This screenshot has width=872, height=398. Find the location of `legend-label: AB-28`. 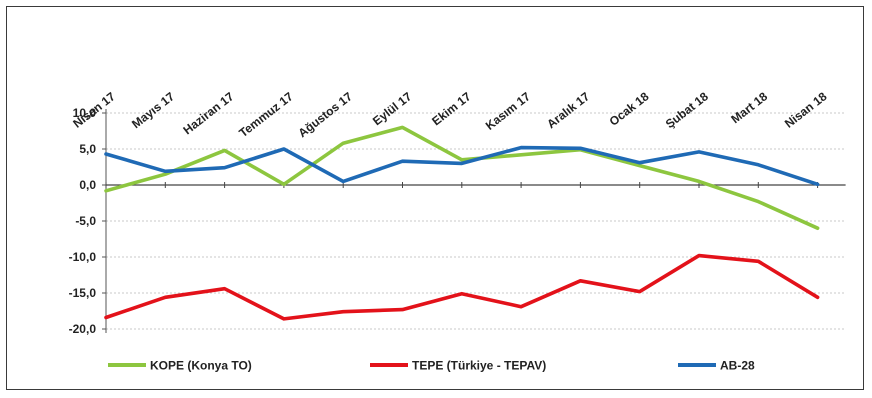

legend-label: AB-28 is located at coordinates (737, 366).